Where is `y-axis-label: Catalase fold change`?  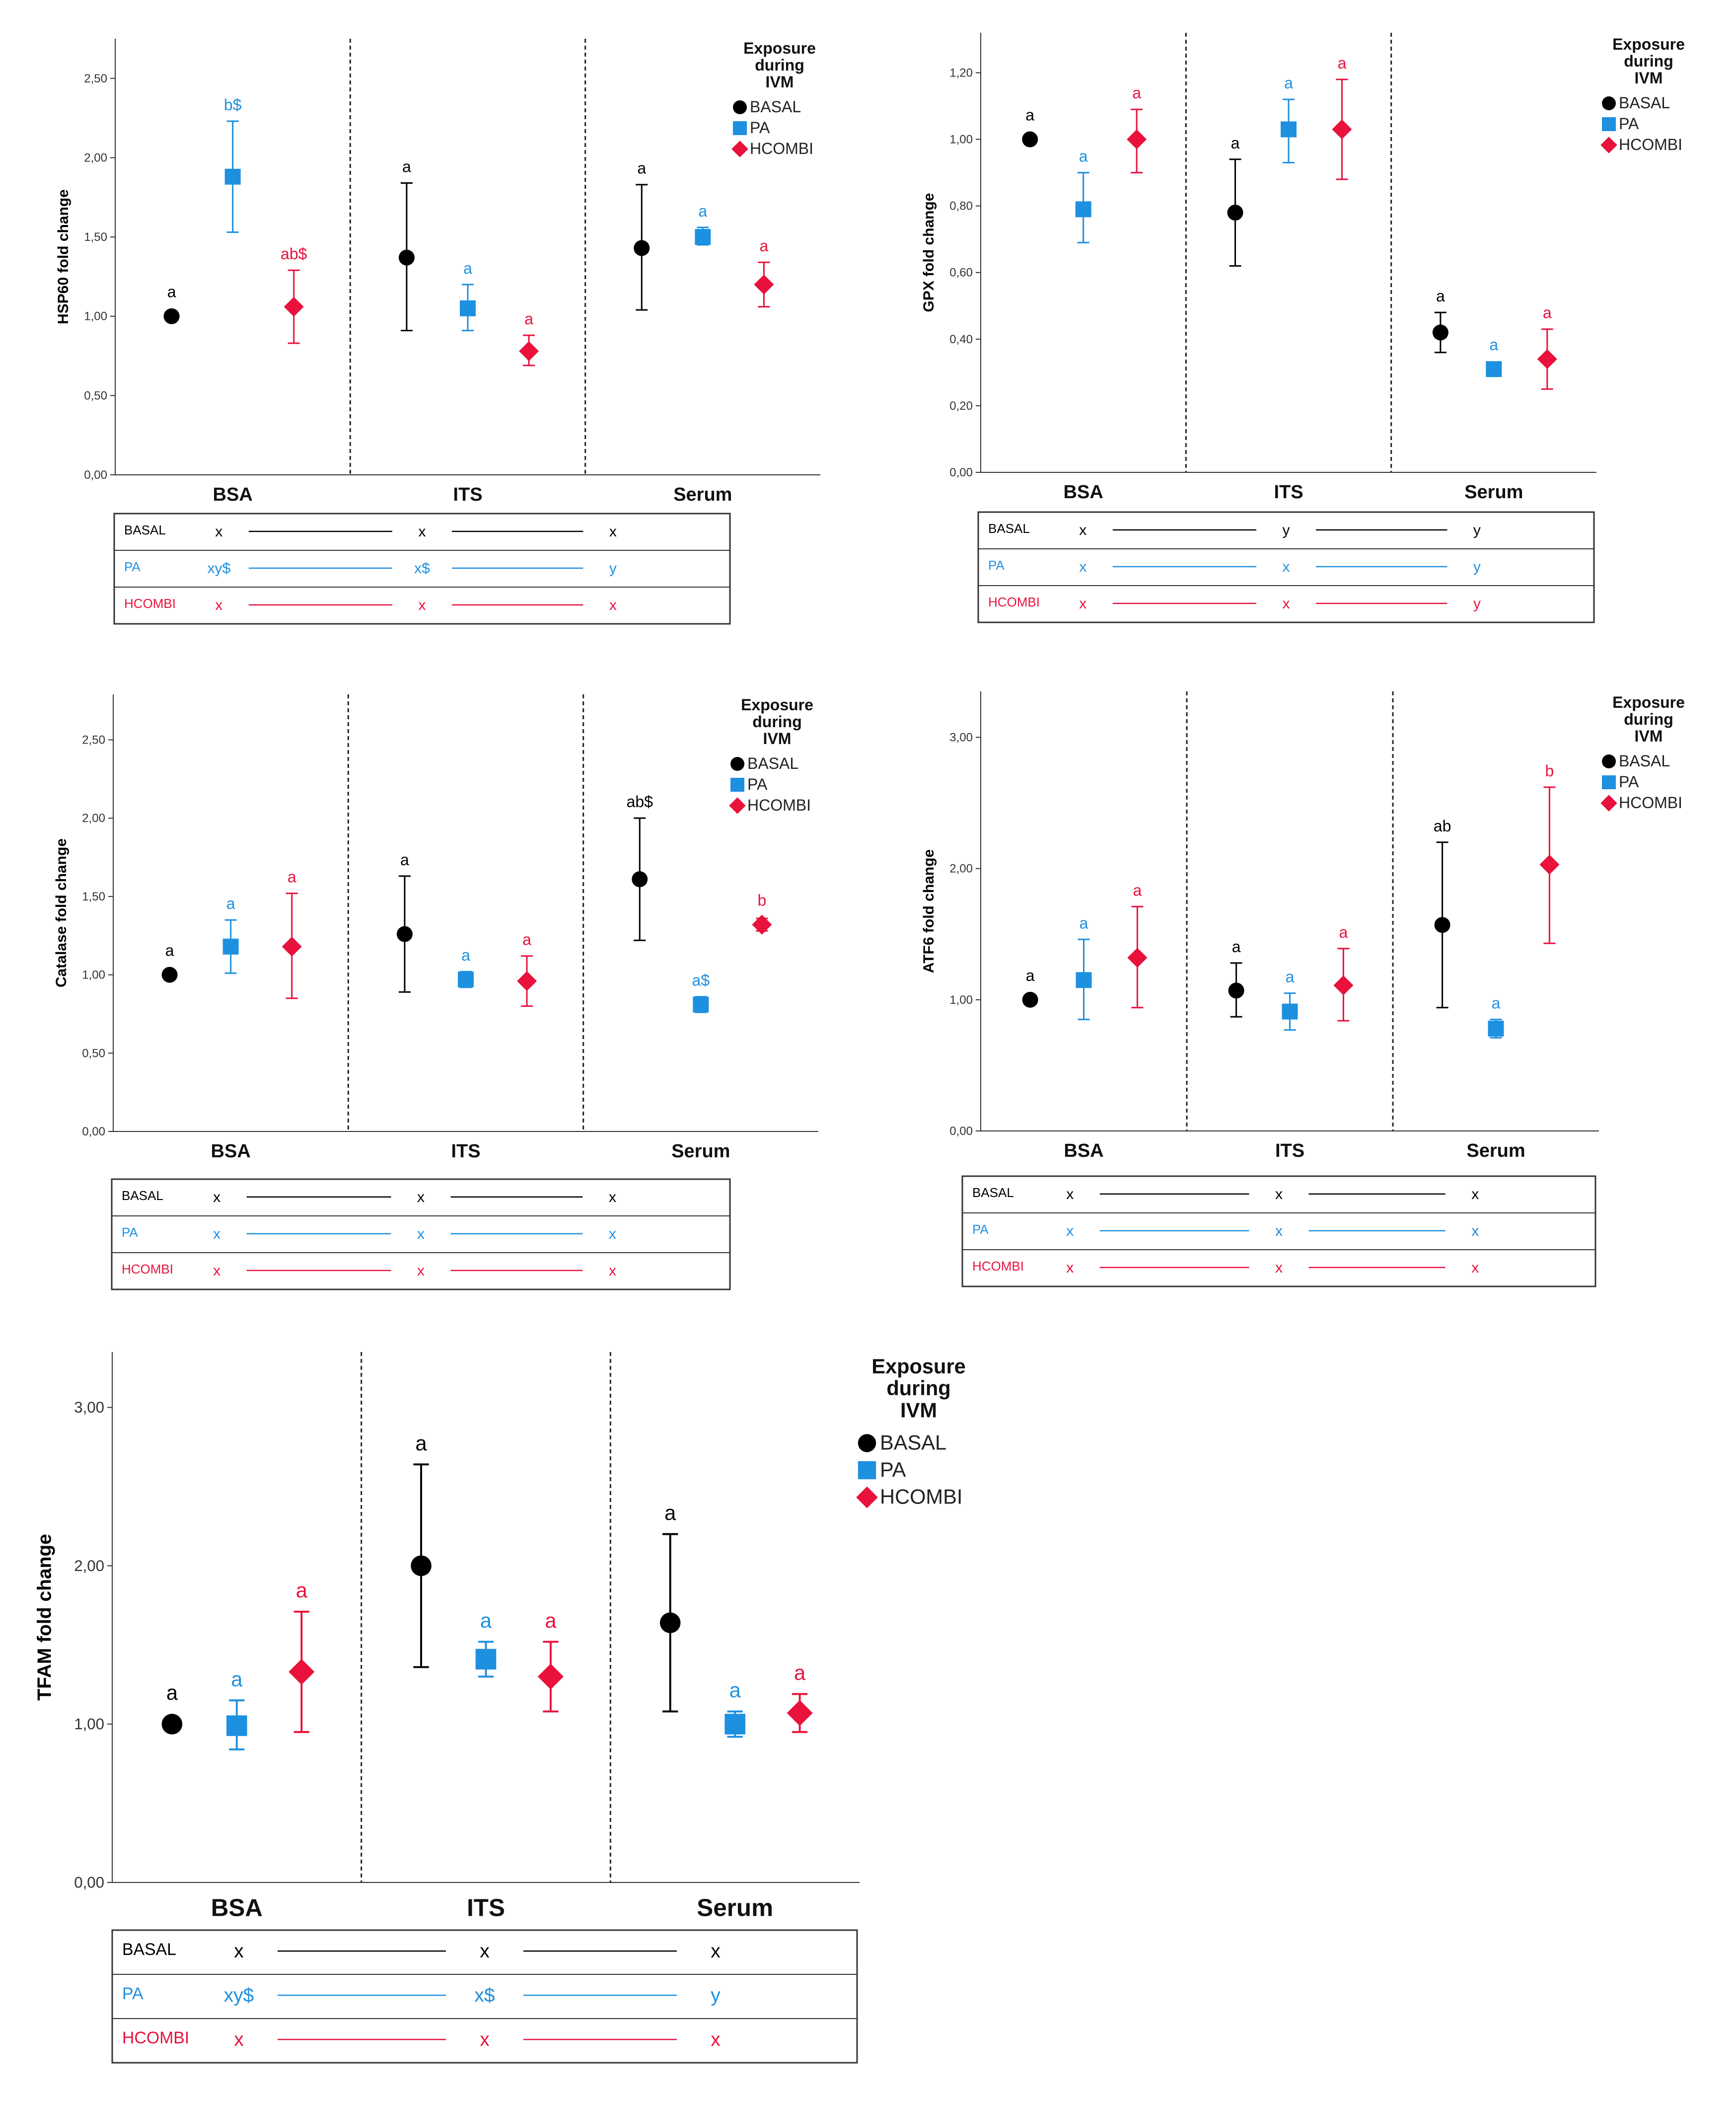 y-axis-label: Catalase fold change is located at coordinates (61, 913).